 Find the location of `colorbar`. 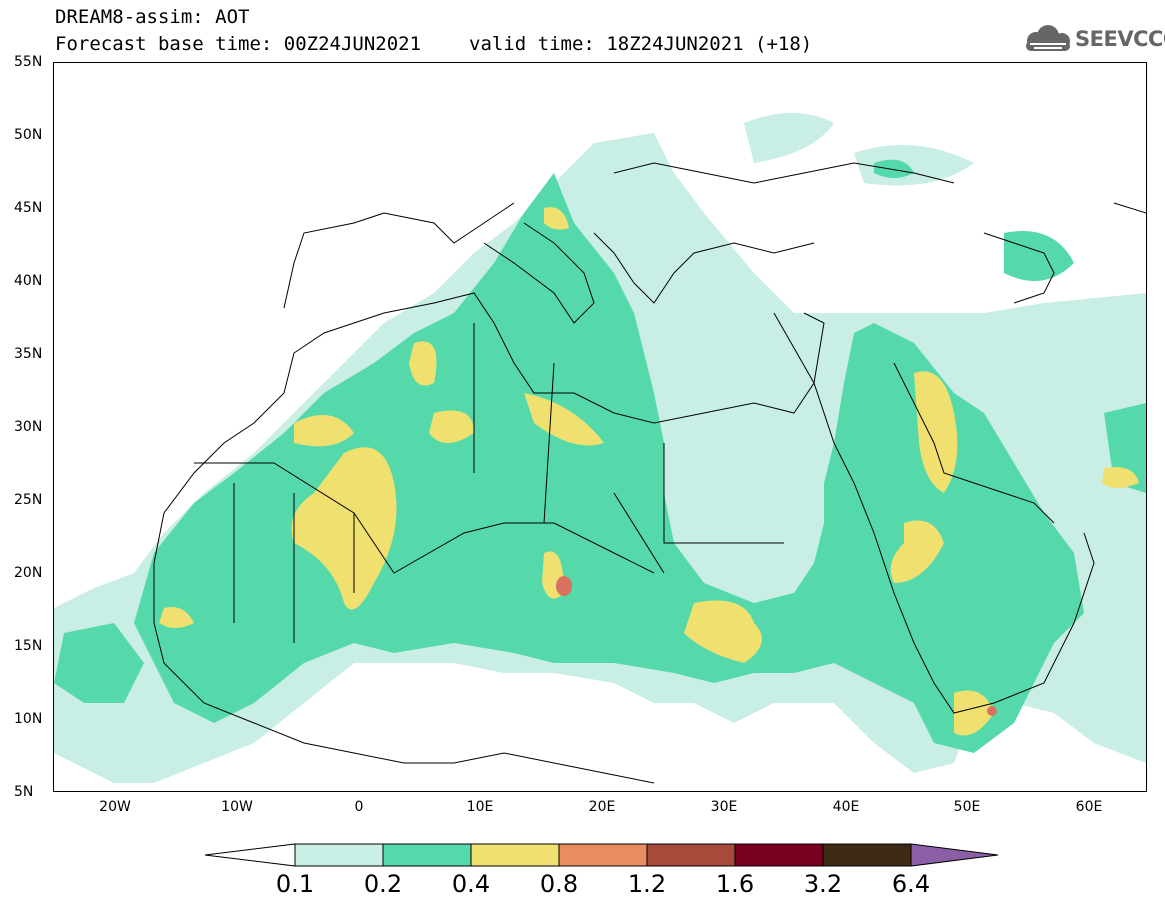

colorbar is located at coordinates (602, 855).